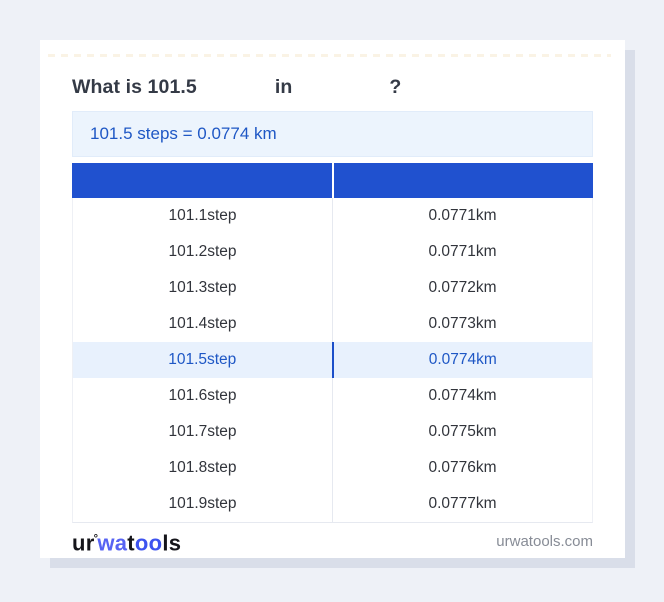 This screenshot has width=664, height=602. I want to click on km-cell: 0.0773km, so click(462, 323).